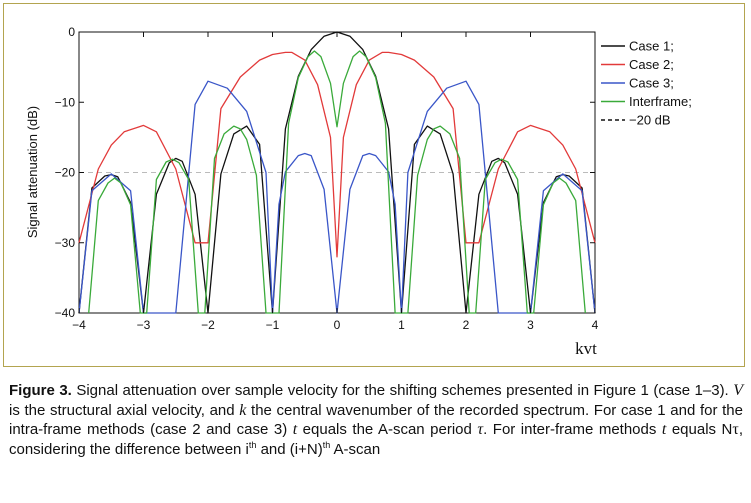 This screenshot has height=503, width=751. What do you see at coordinates (401, 325) in the screenshot?
I see `x-tick-label: 1` at bounding box center [401, 325].